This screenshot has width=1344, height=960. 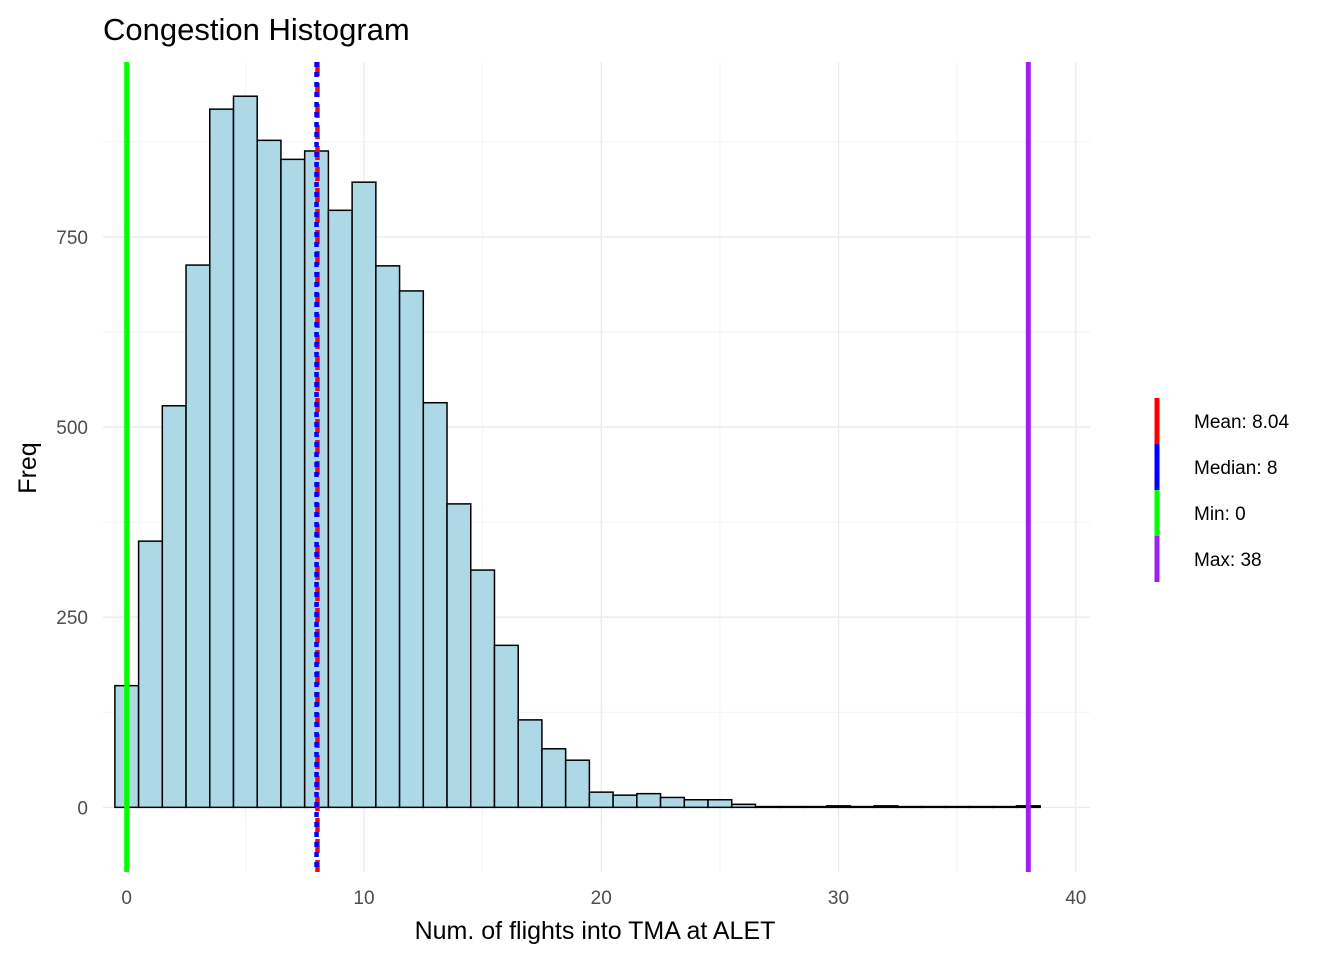 What do you see at coordinates (126, 898) in the screenshot?
I see `x-tick-label: 0` at bounding box center [126, 898].